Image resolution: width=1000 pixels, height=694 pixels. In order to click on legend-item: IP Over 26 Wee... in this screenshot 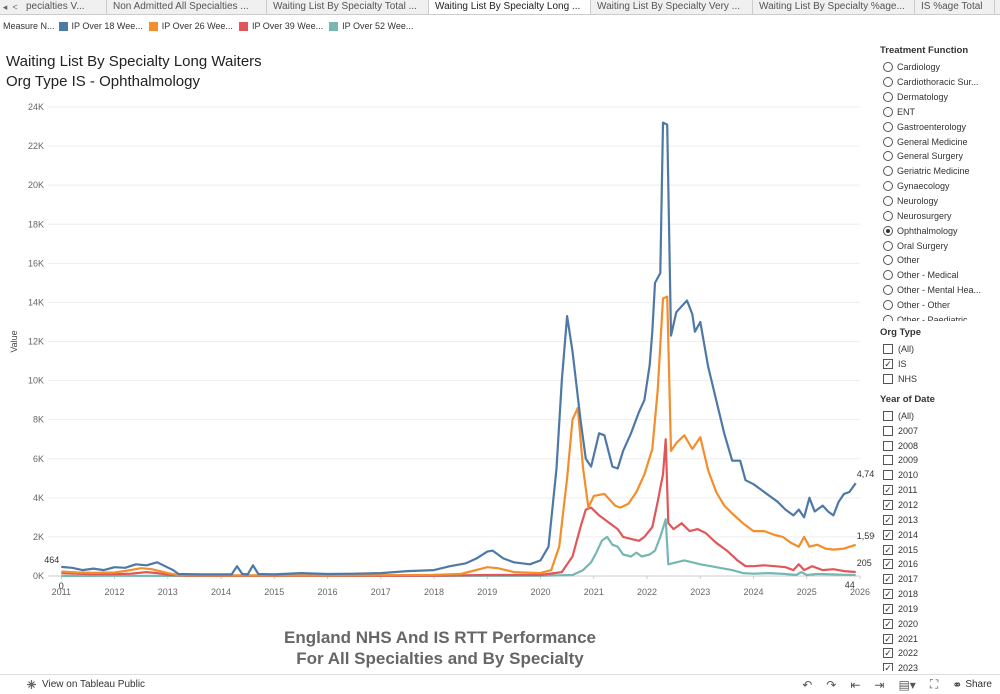, I will do `click(190, 26)`.